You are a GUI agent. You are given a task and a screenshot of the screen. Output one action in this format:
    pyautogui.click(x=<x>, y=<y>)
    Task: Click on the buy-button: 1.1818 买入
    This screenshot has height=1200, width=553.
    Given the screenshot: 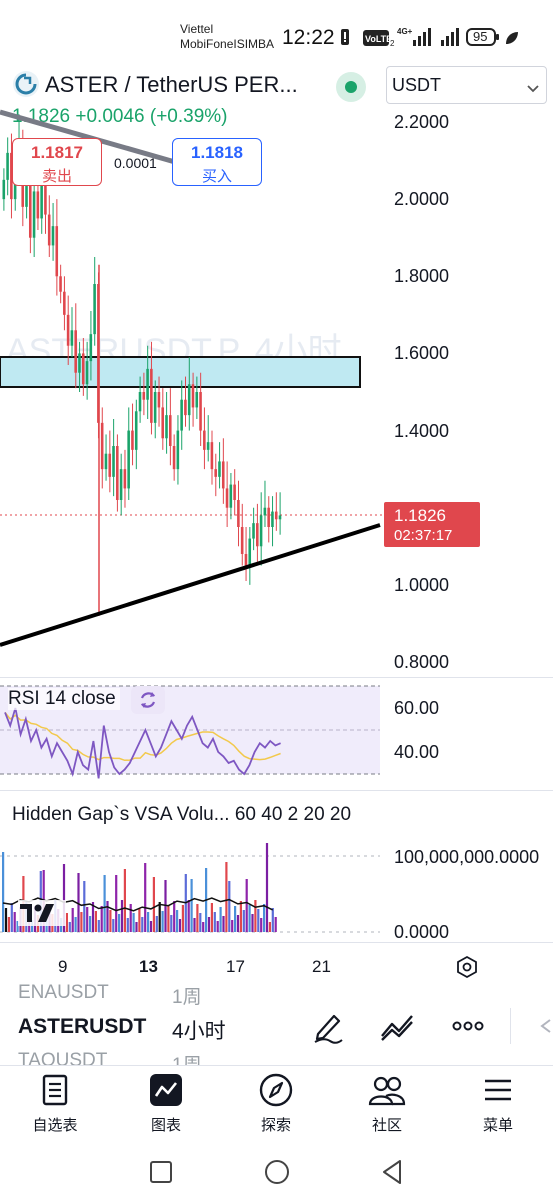 What is the action you would take?
    pyautogui.click(x=217, y=162)
    